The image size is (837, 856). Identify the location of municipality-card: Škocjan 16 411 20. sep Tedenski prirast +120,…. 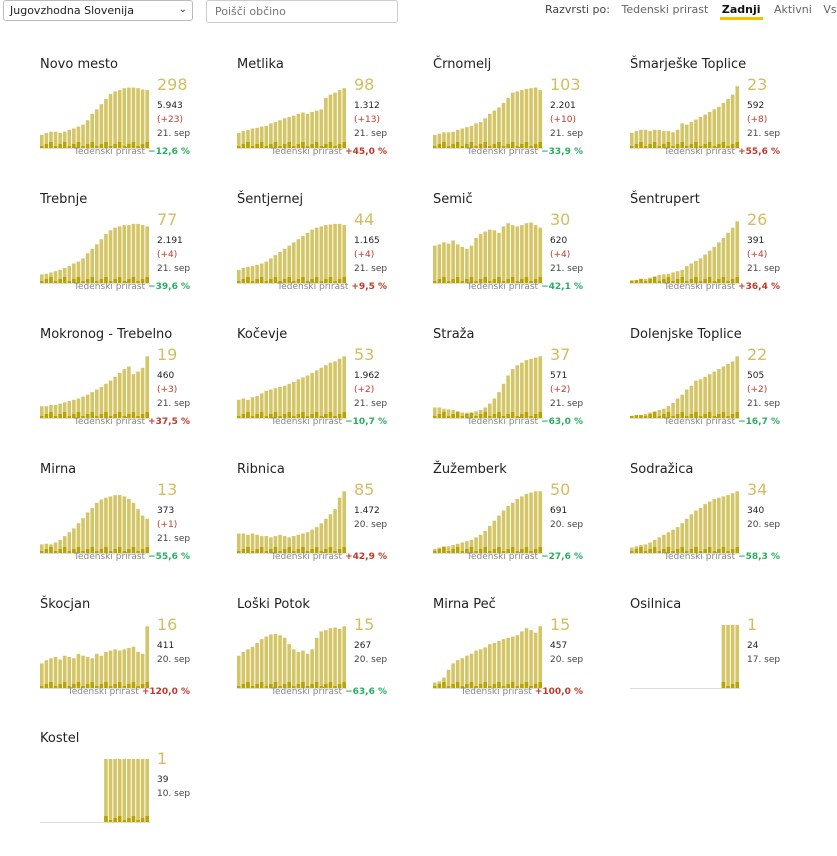
(130, 659).